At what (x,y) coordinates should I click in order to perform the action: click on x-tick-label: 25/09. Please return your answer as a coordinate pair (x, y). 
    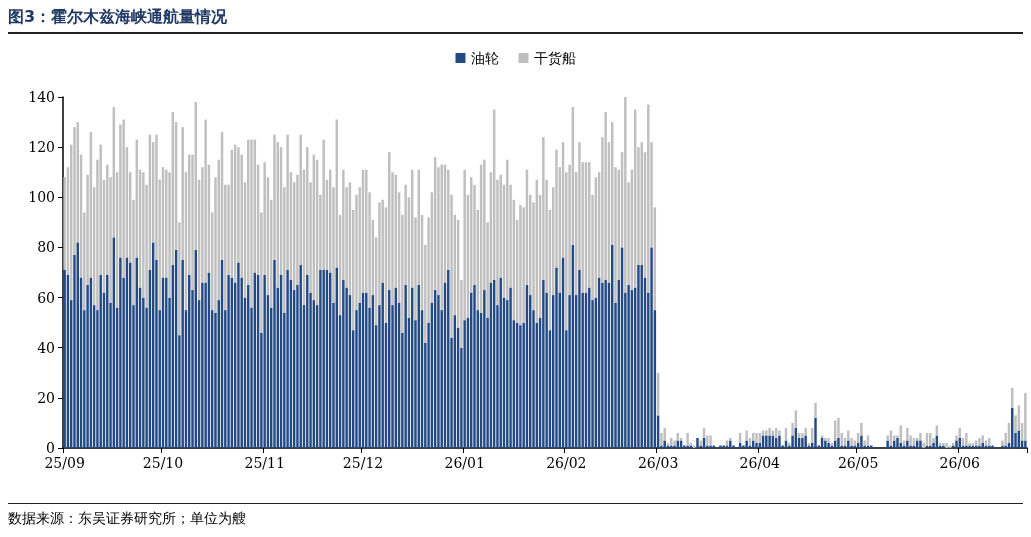
    Looking at the image, I should click on (64, 463).